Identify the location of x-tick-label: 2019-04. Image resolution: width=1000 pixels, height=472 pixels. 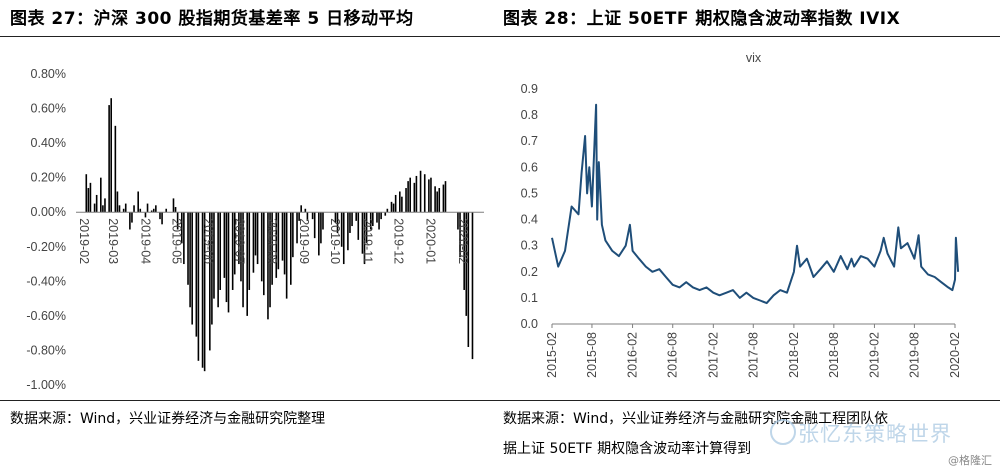
(145, 241).